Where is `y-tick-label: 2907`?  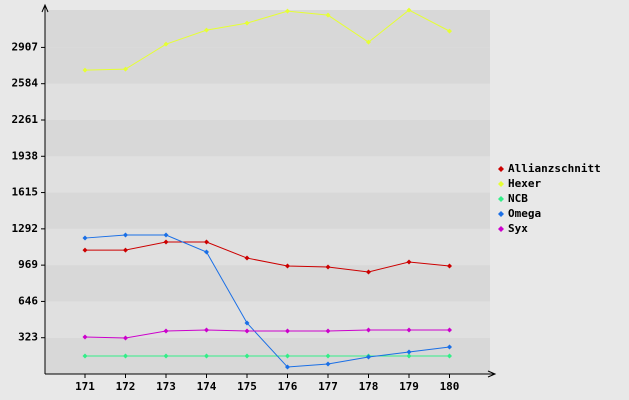
y-tick-label: 2907 is located at coordinates (25, 46).